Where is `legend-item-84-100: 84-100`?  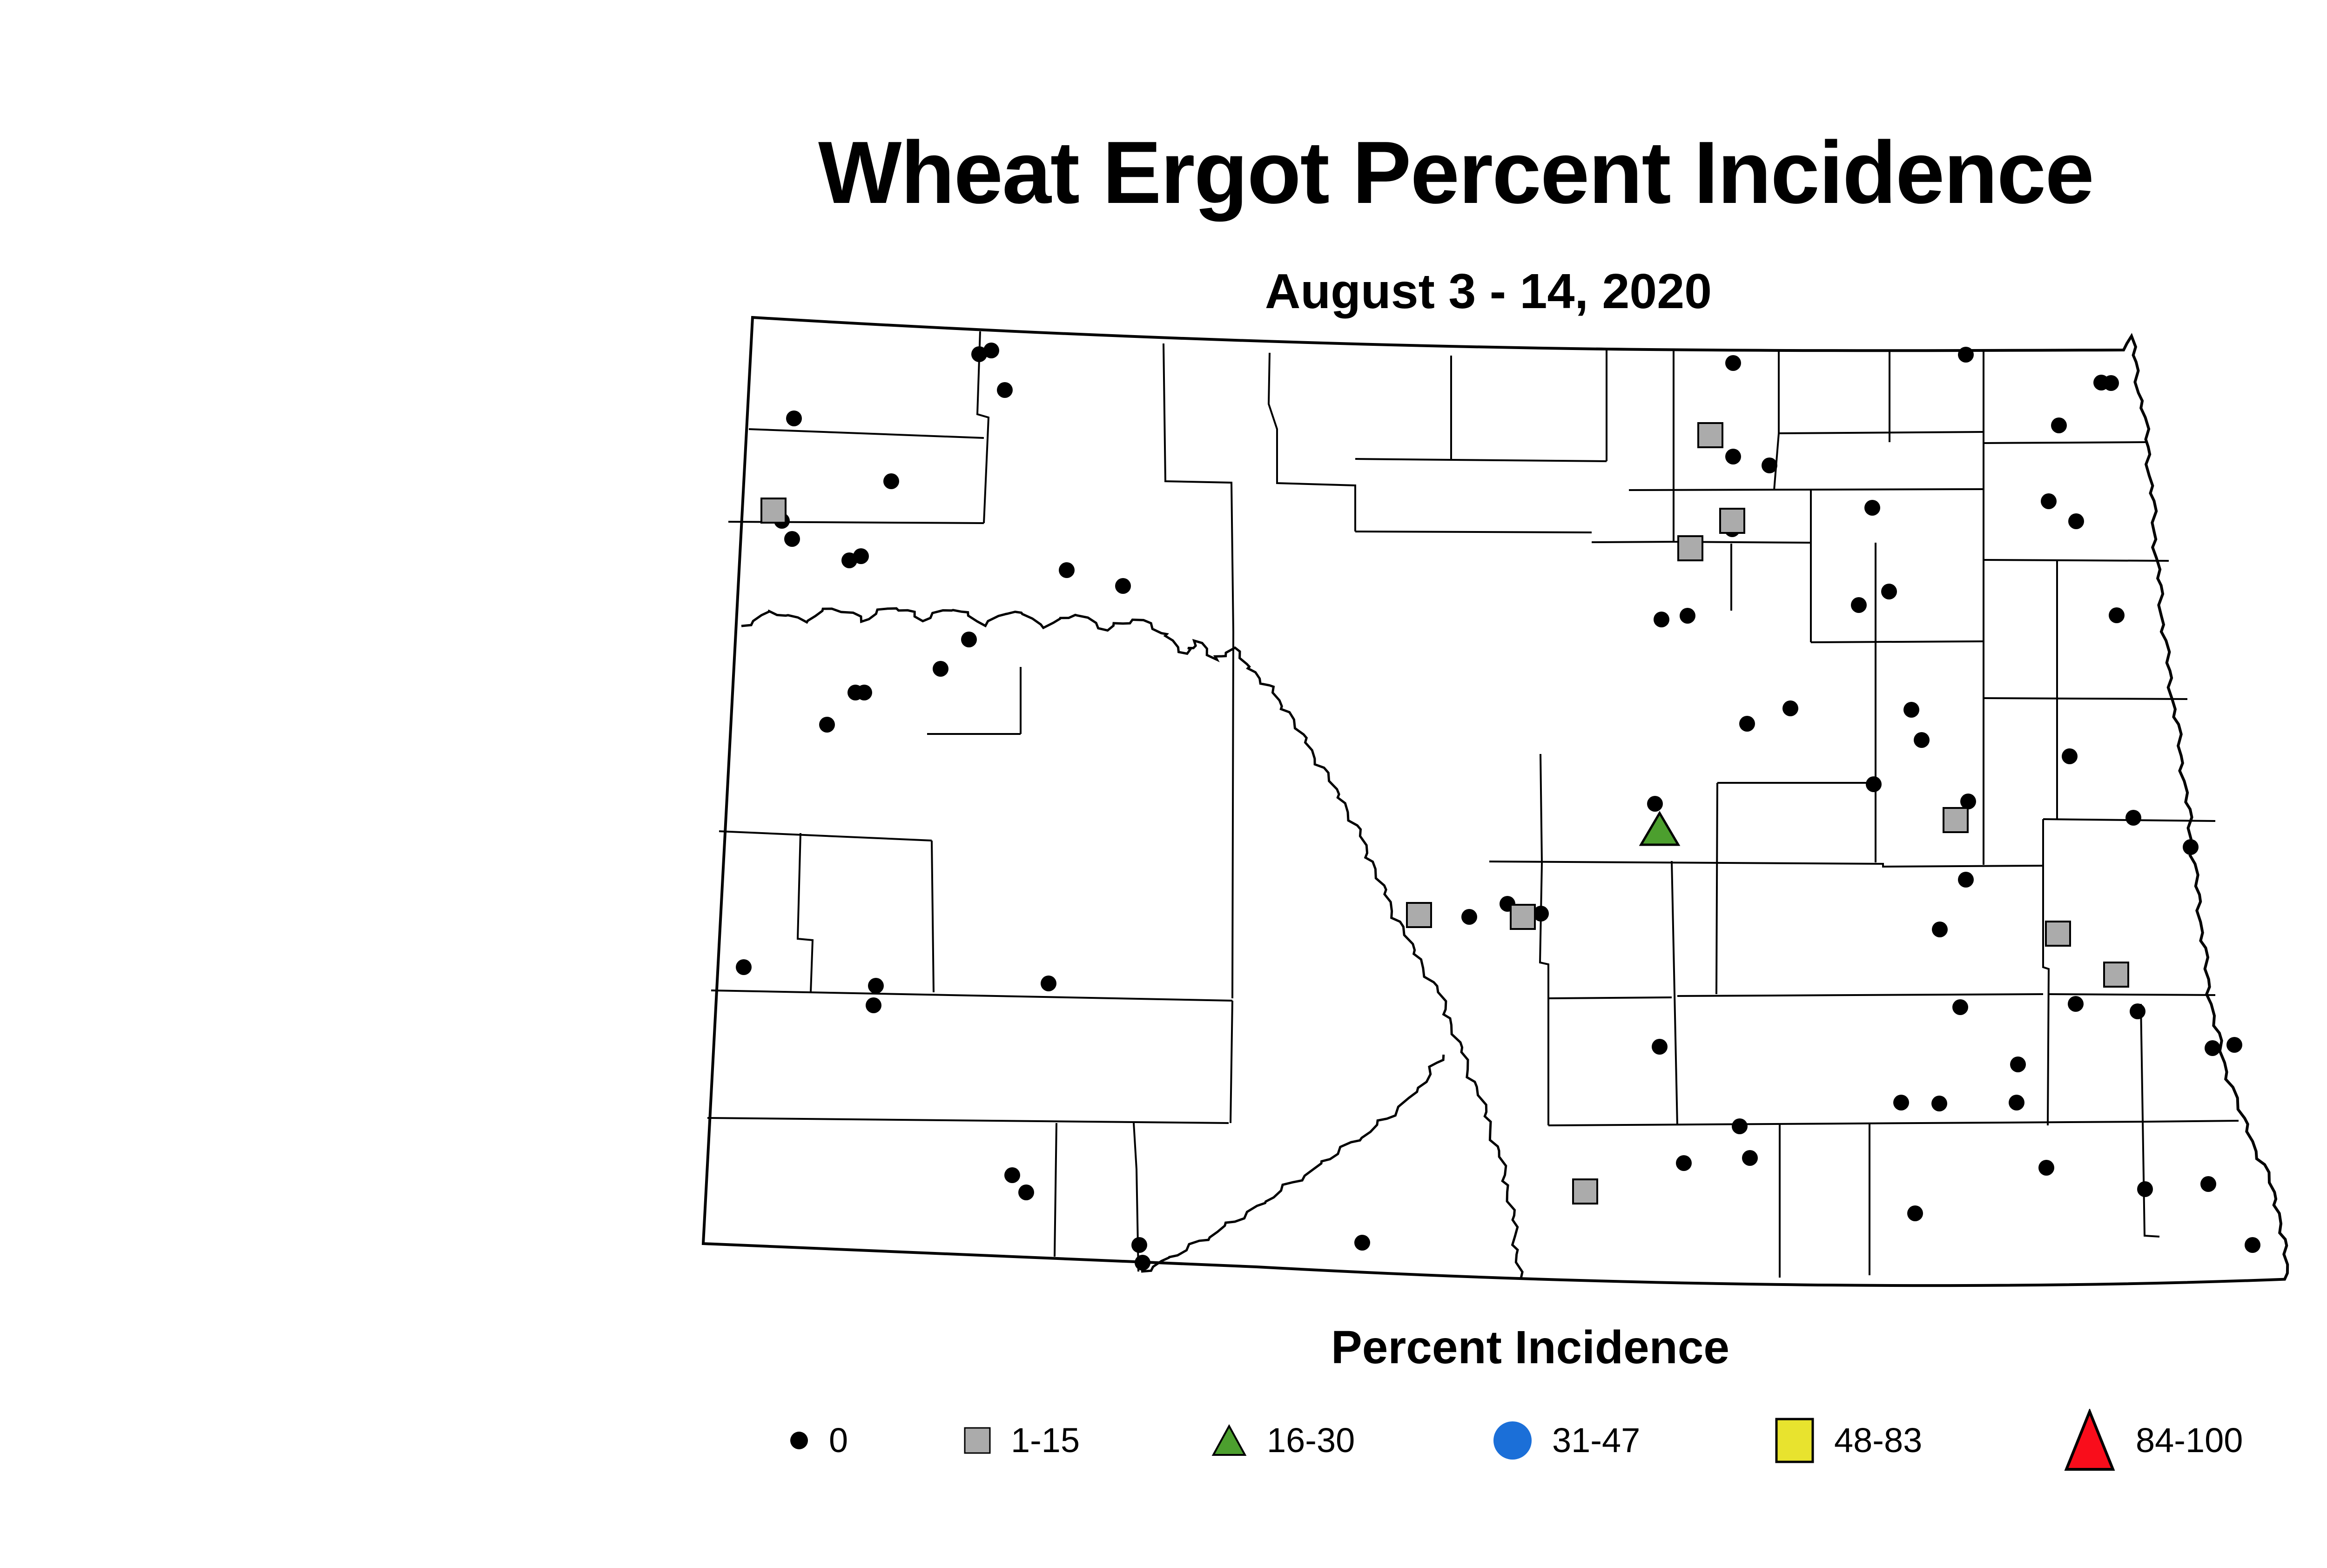
legend-item-84-100: 84-100 is located at coordinates (2153, 1440).